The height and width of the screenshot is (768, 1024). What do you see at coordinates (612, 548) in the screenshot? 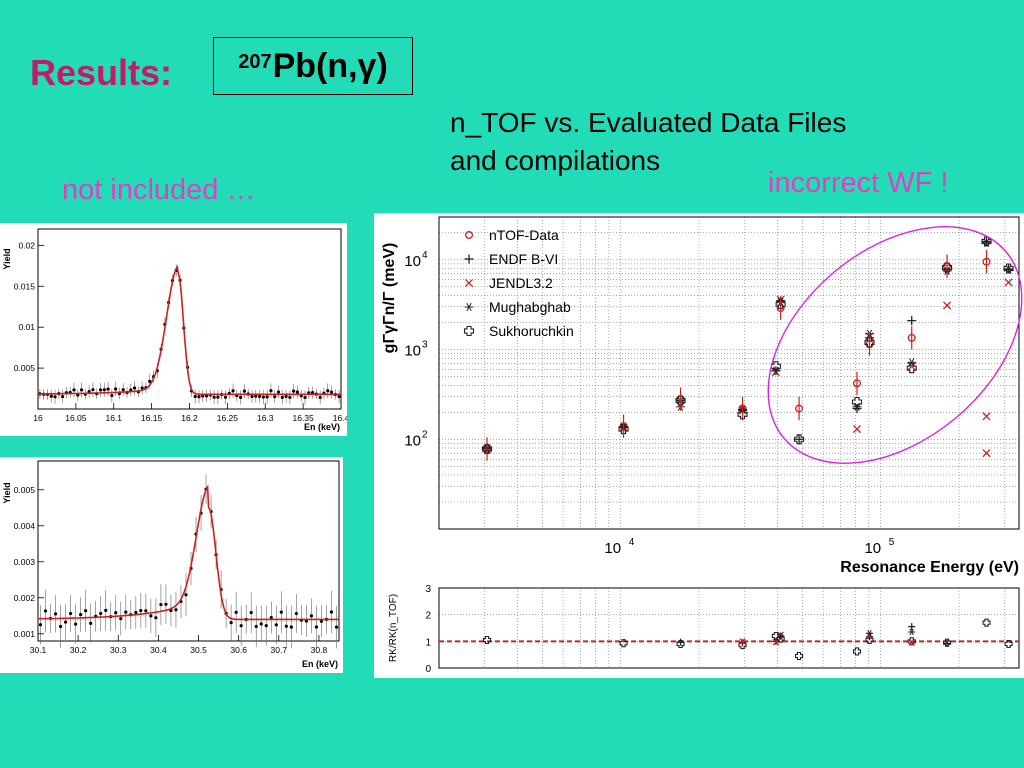
I see `x-tick-label: 10` at bounding box center [612, 548].